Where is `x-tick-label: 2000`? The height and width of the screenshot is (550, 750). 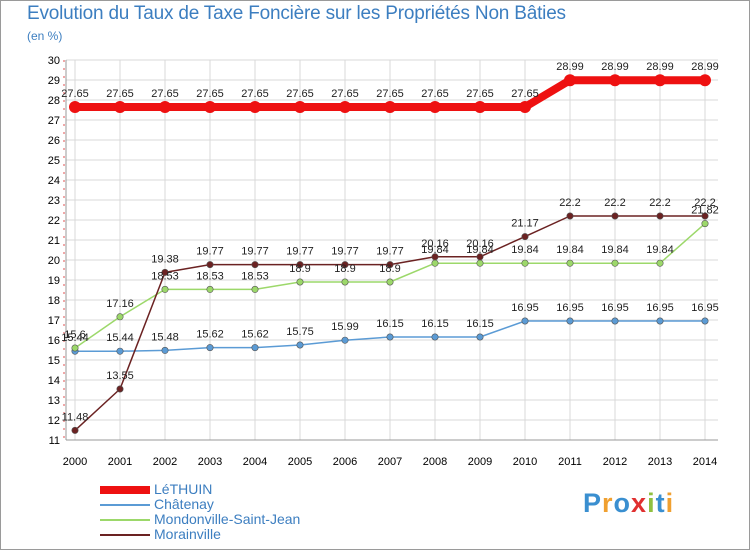
x-tick-label: 2000 is located at coordinates (75, 462).